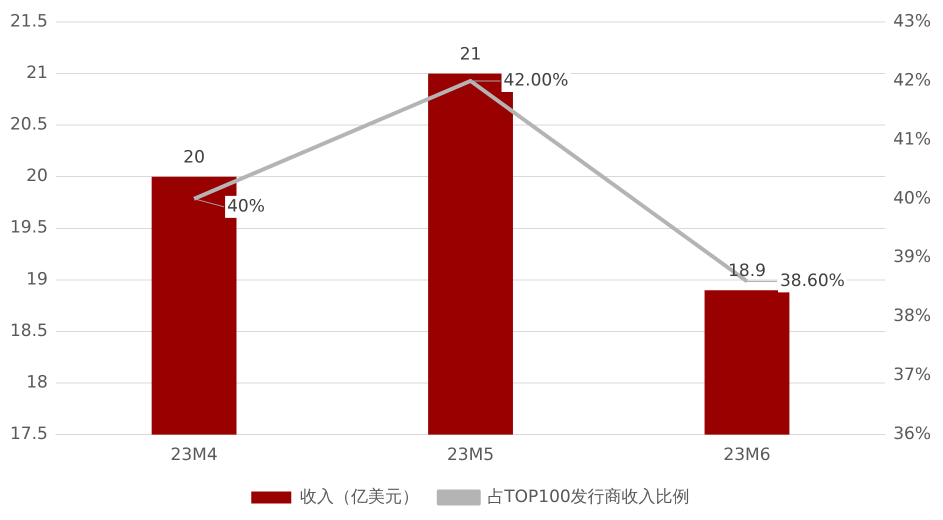 Image resolution: width=943 pixels, height=520 pixels. Describe the element at coordinates (747, 455) in the screenshot. I see `x-tick-label: 23M6` at that location.